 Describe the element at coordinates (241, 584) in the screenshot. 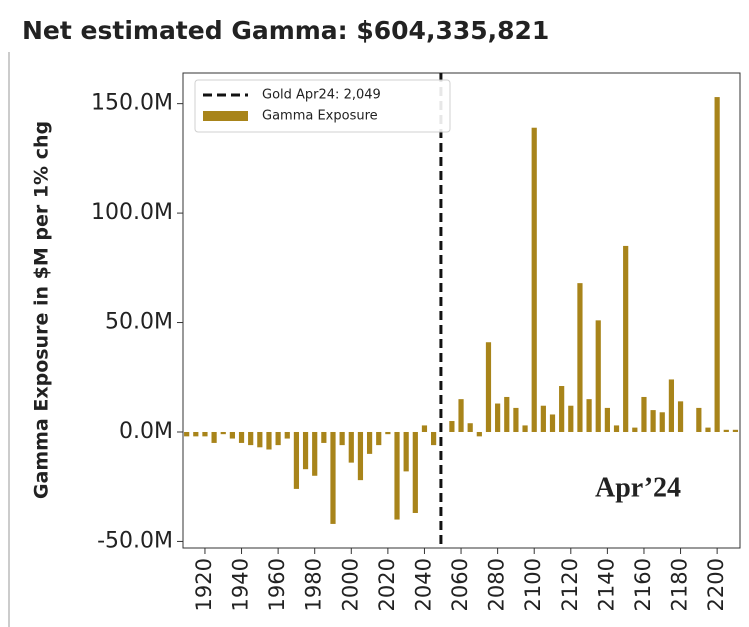

I see `x-tick-label: 1940` at that location.